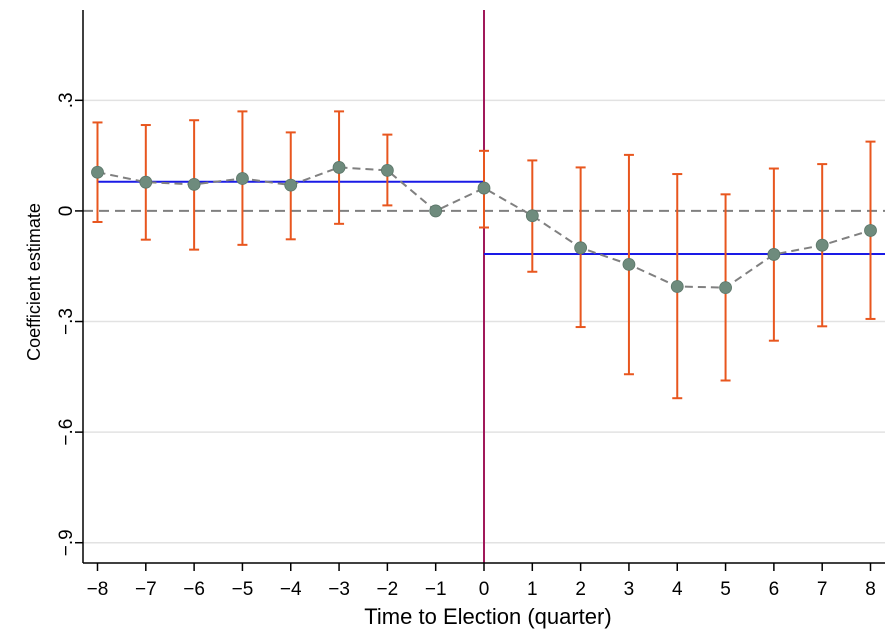  I want to click on x-tick-label-5: −3, so click(339, 589).